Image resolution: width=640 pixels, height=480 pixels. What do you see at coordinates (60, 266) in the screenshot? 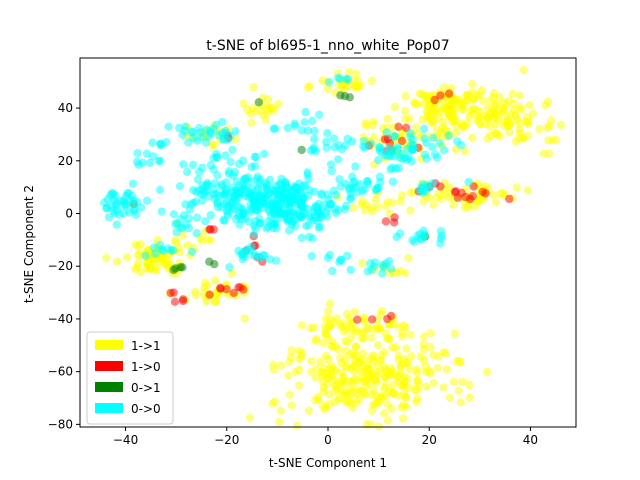
I see `y-tick-label: −20` at bounding box center [60, 266].